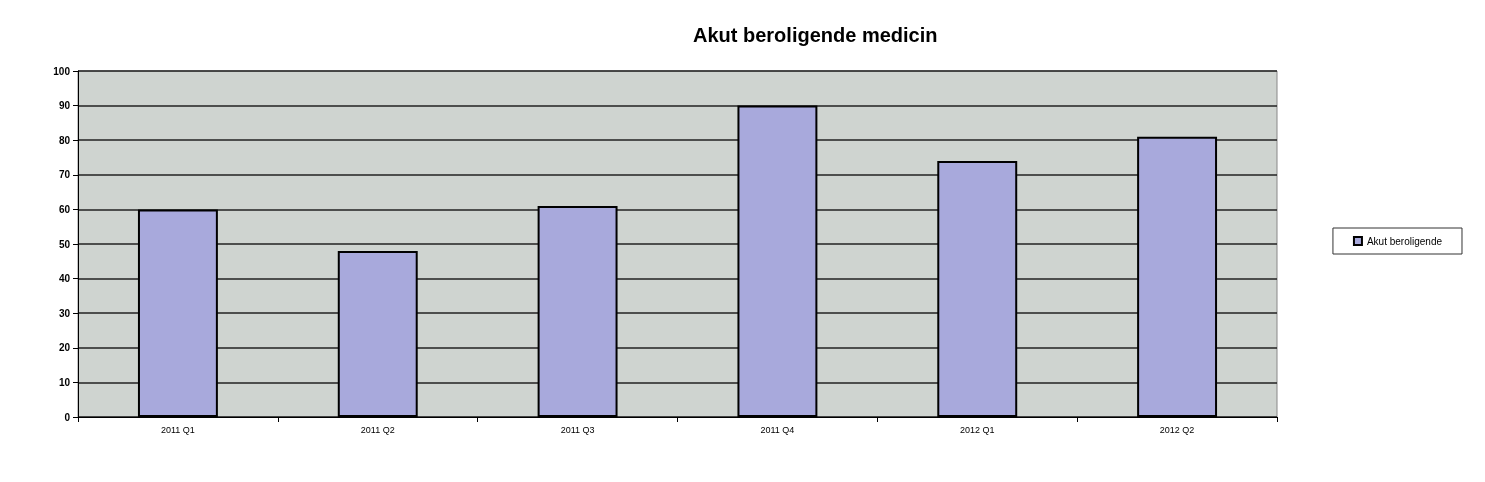 This screenshot has width=1485, height=482. What do you see at coordinates (64, 106) in the screenshot?
I see `y-tick-label: 90` at bounding box center [64, 106].